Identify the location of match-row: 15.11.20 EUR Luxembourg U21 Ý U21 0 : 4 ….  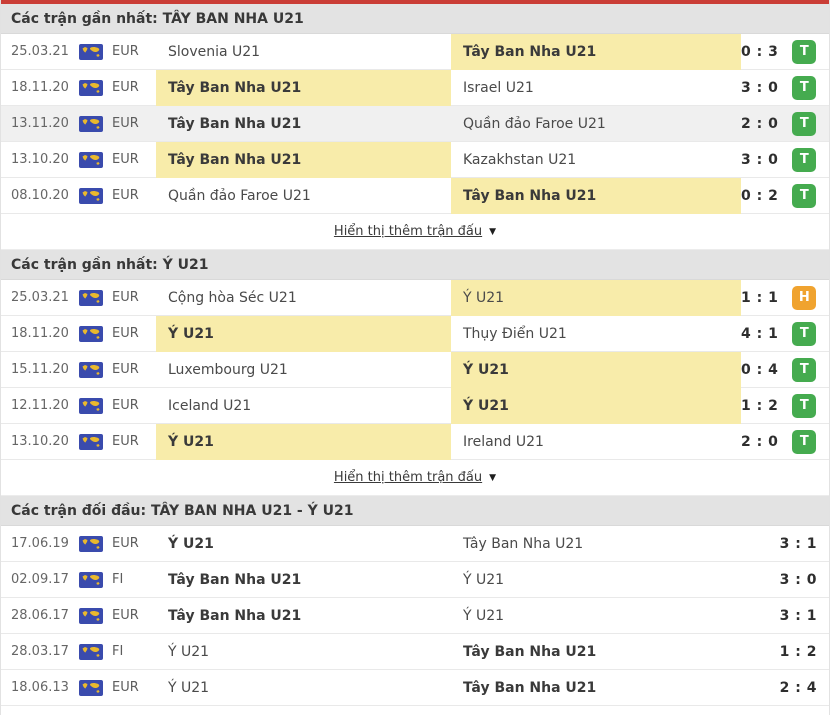
(415, 369).